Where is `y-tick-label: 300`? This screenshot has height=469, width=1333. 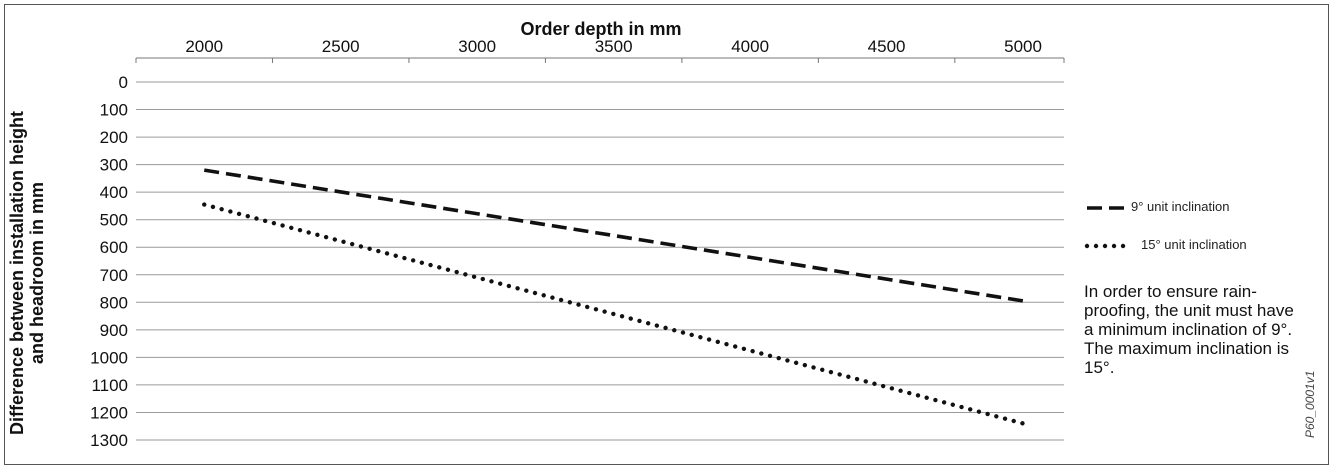 y-tick-label: 300 is located at coordinates (114, 165).